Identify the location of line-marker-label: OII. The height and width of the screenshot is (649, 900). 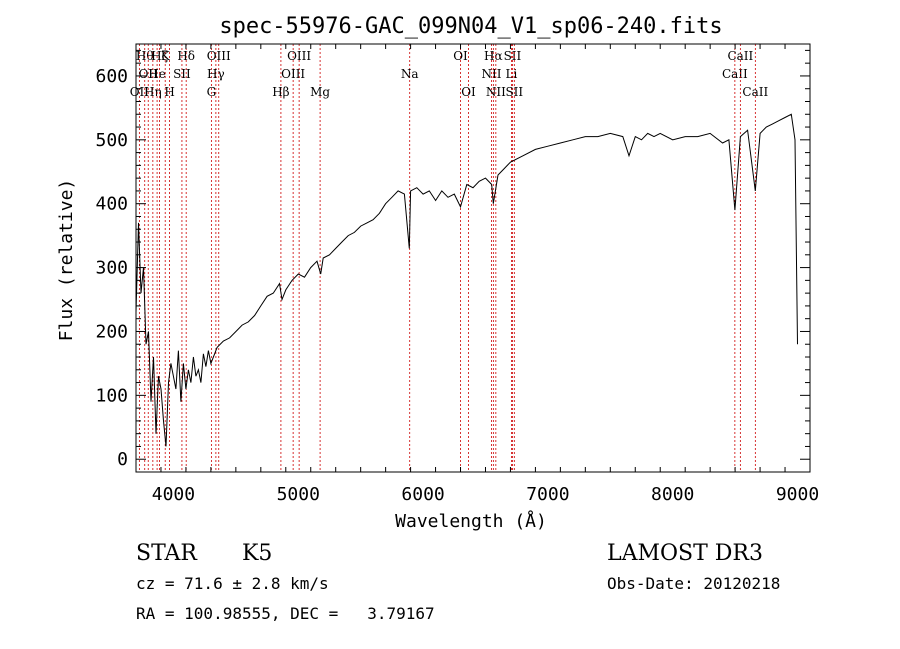
(149, 74).